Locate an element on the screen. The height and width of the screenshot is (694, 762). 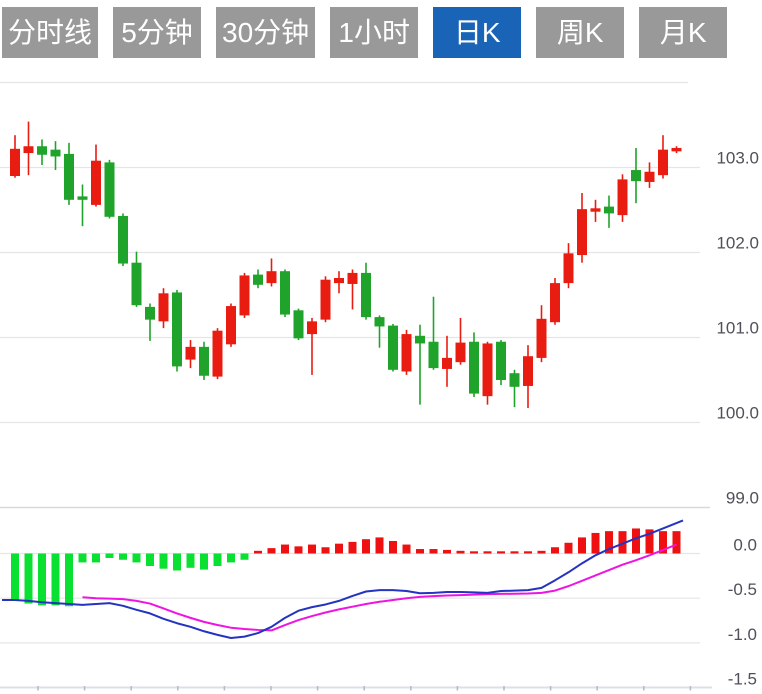
svg-text: 99.0 is located at coordinates (742, 498).